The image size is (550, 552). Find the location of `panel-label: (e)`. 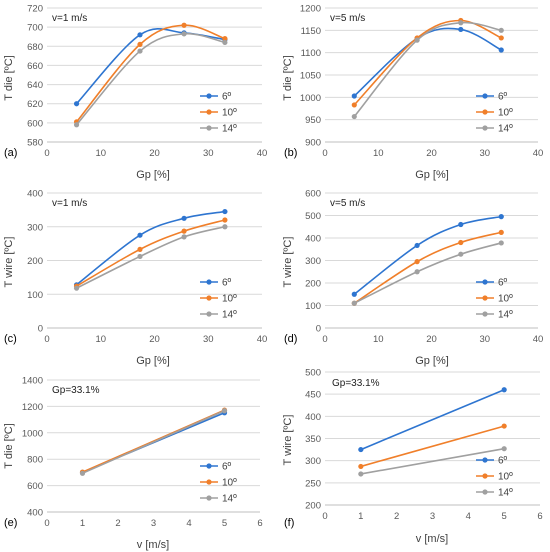

panel-label: (e) is located at coordinates (10, 523).